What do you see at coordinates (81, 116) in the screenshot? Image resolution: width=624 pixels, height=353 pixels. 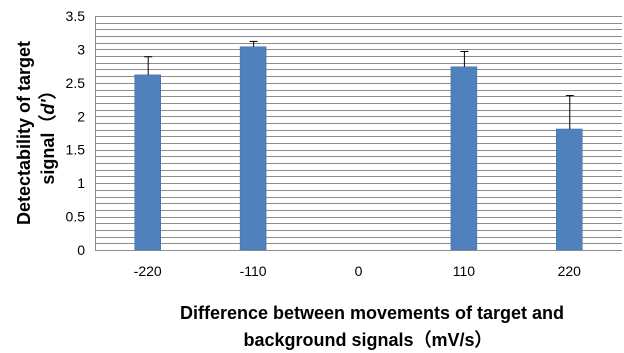 I see `y-tick-label: 2` at bounding box center [81, 116].